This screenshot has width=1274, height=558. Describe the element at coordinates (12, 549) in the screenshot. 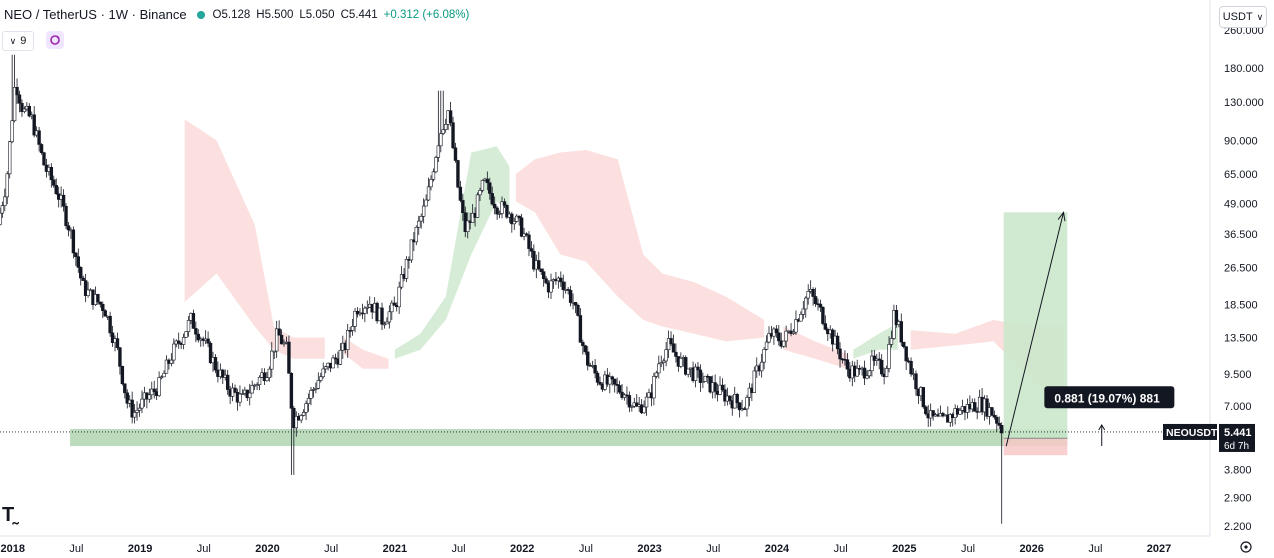

I see `x-tick-label: 2018` at that location.